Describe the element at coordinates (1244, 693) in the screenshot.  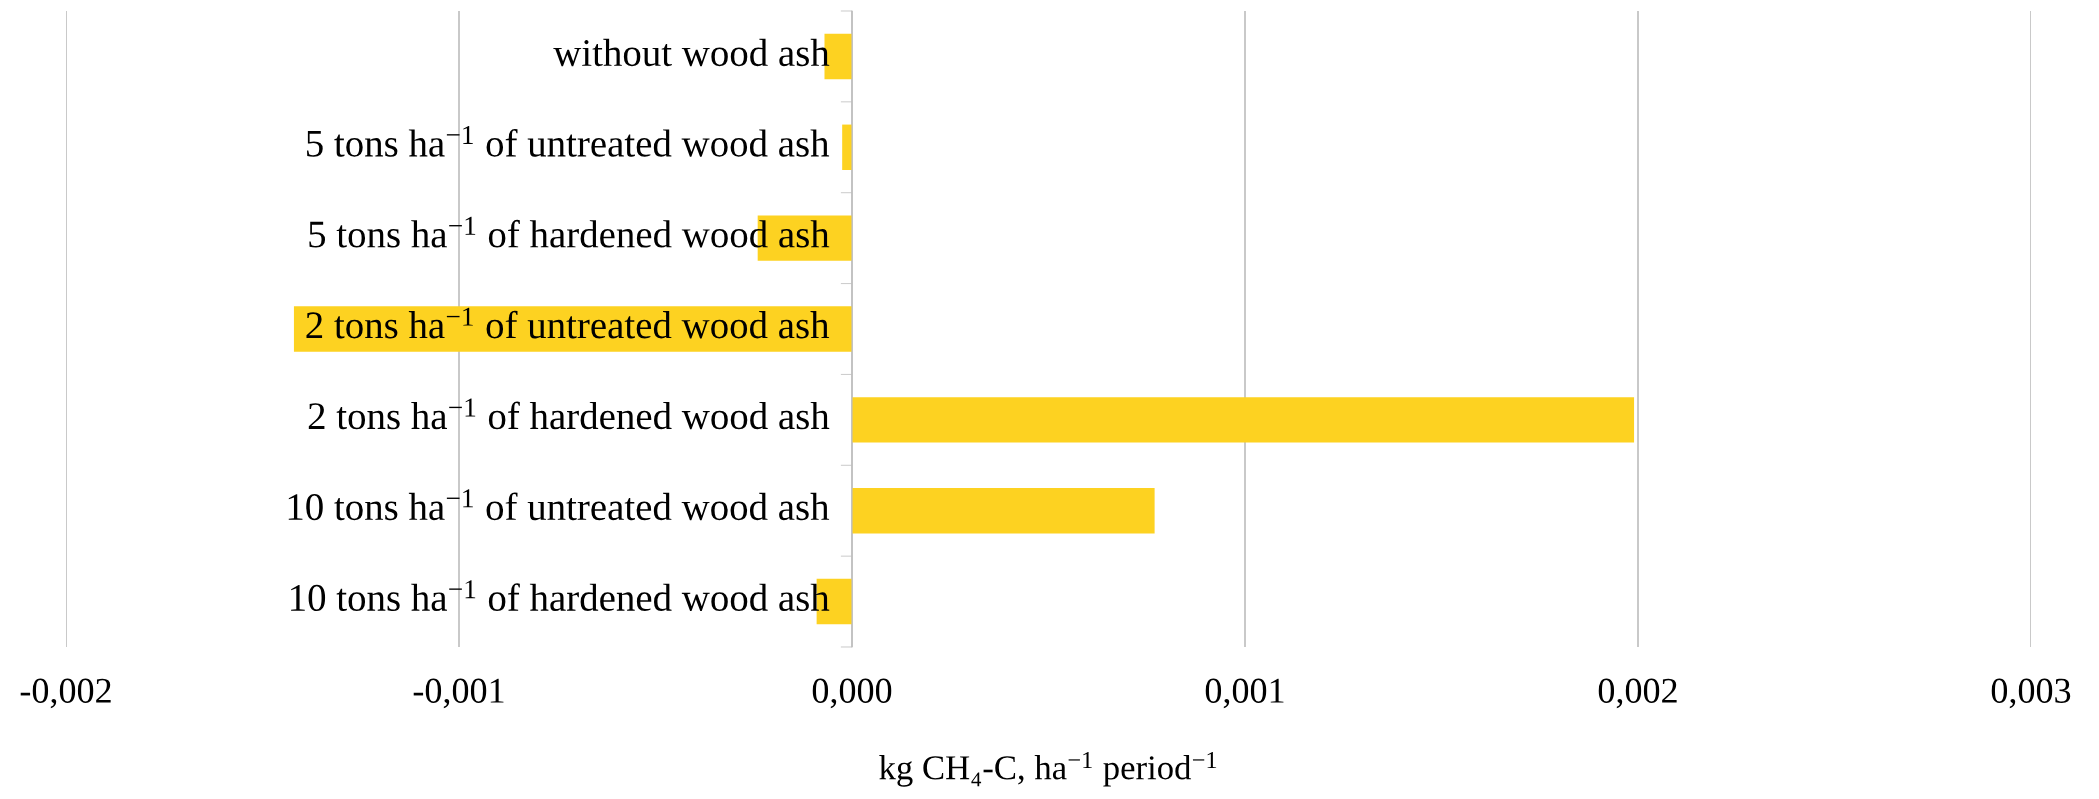
I see `x-tick-label: 0,001` at that location.